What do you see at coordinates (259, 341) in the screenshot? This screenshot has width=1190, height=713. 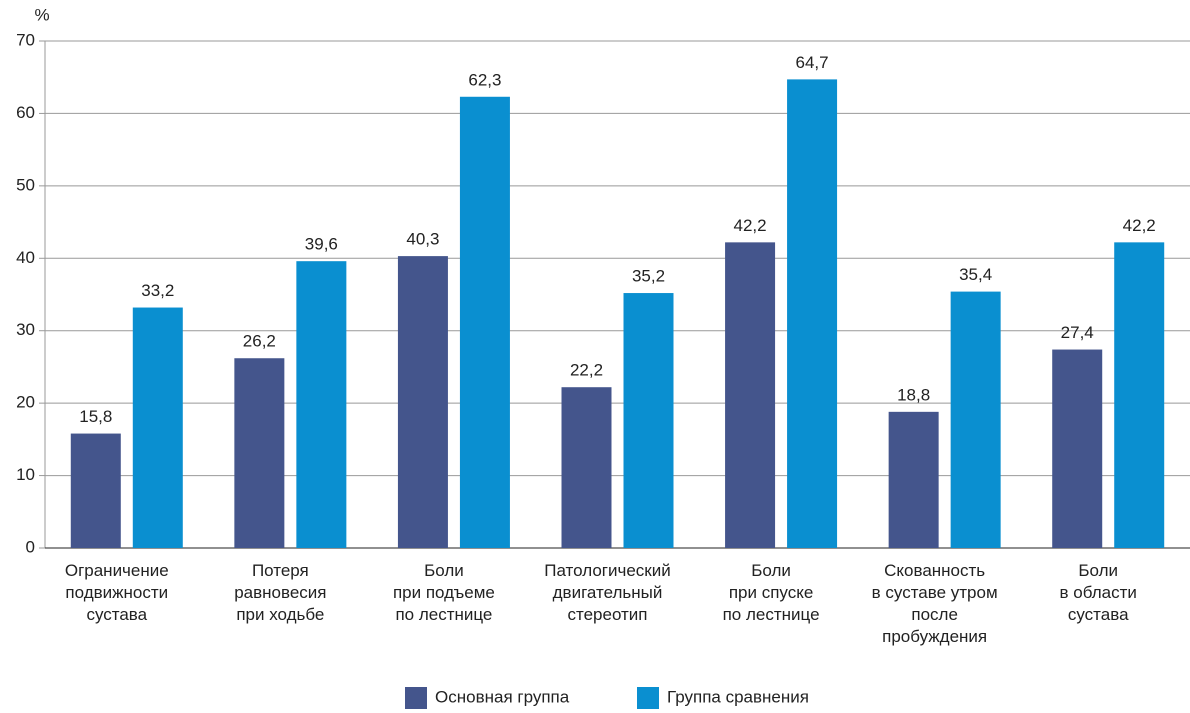 I see `value-label: 26,2` at bounding box center [259, 341].